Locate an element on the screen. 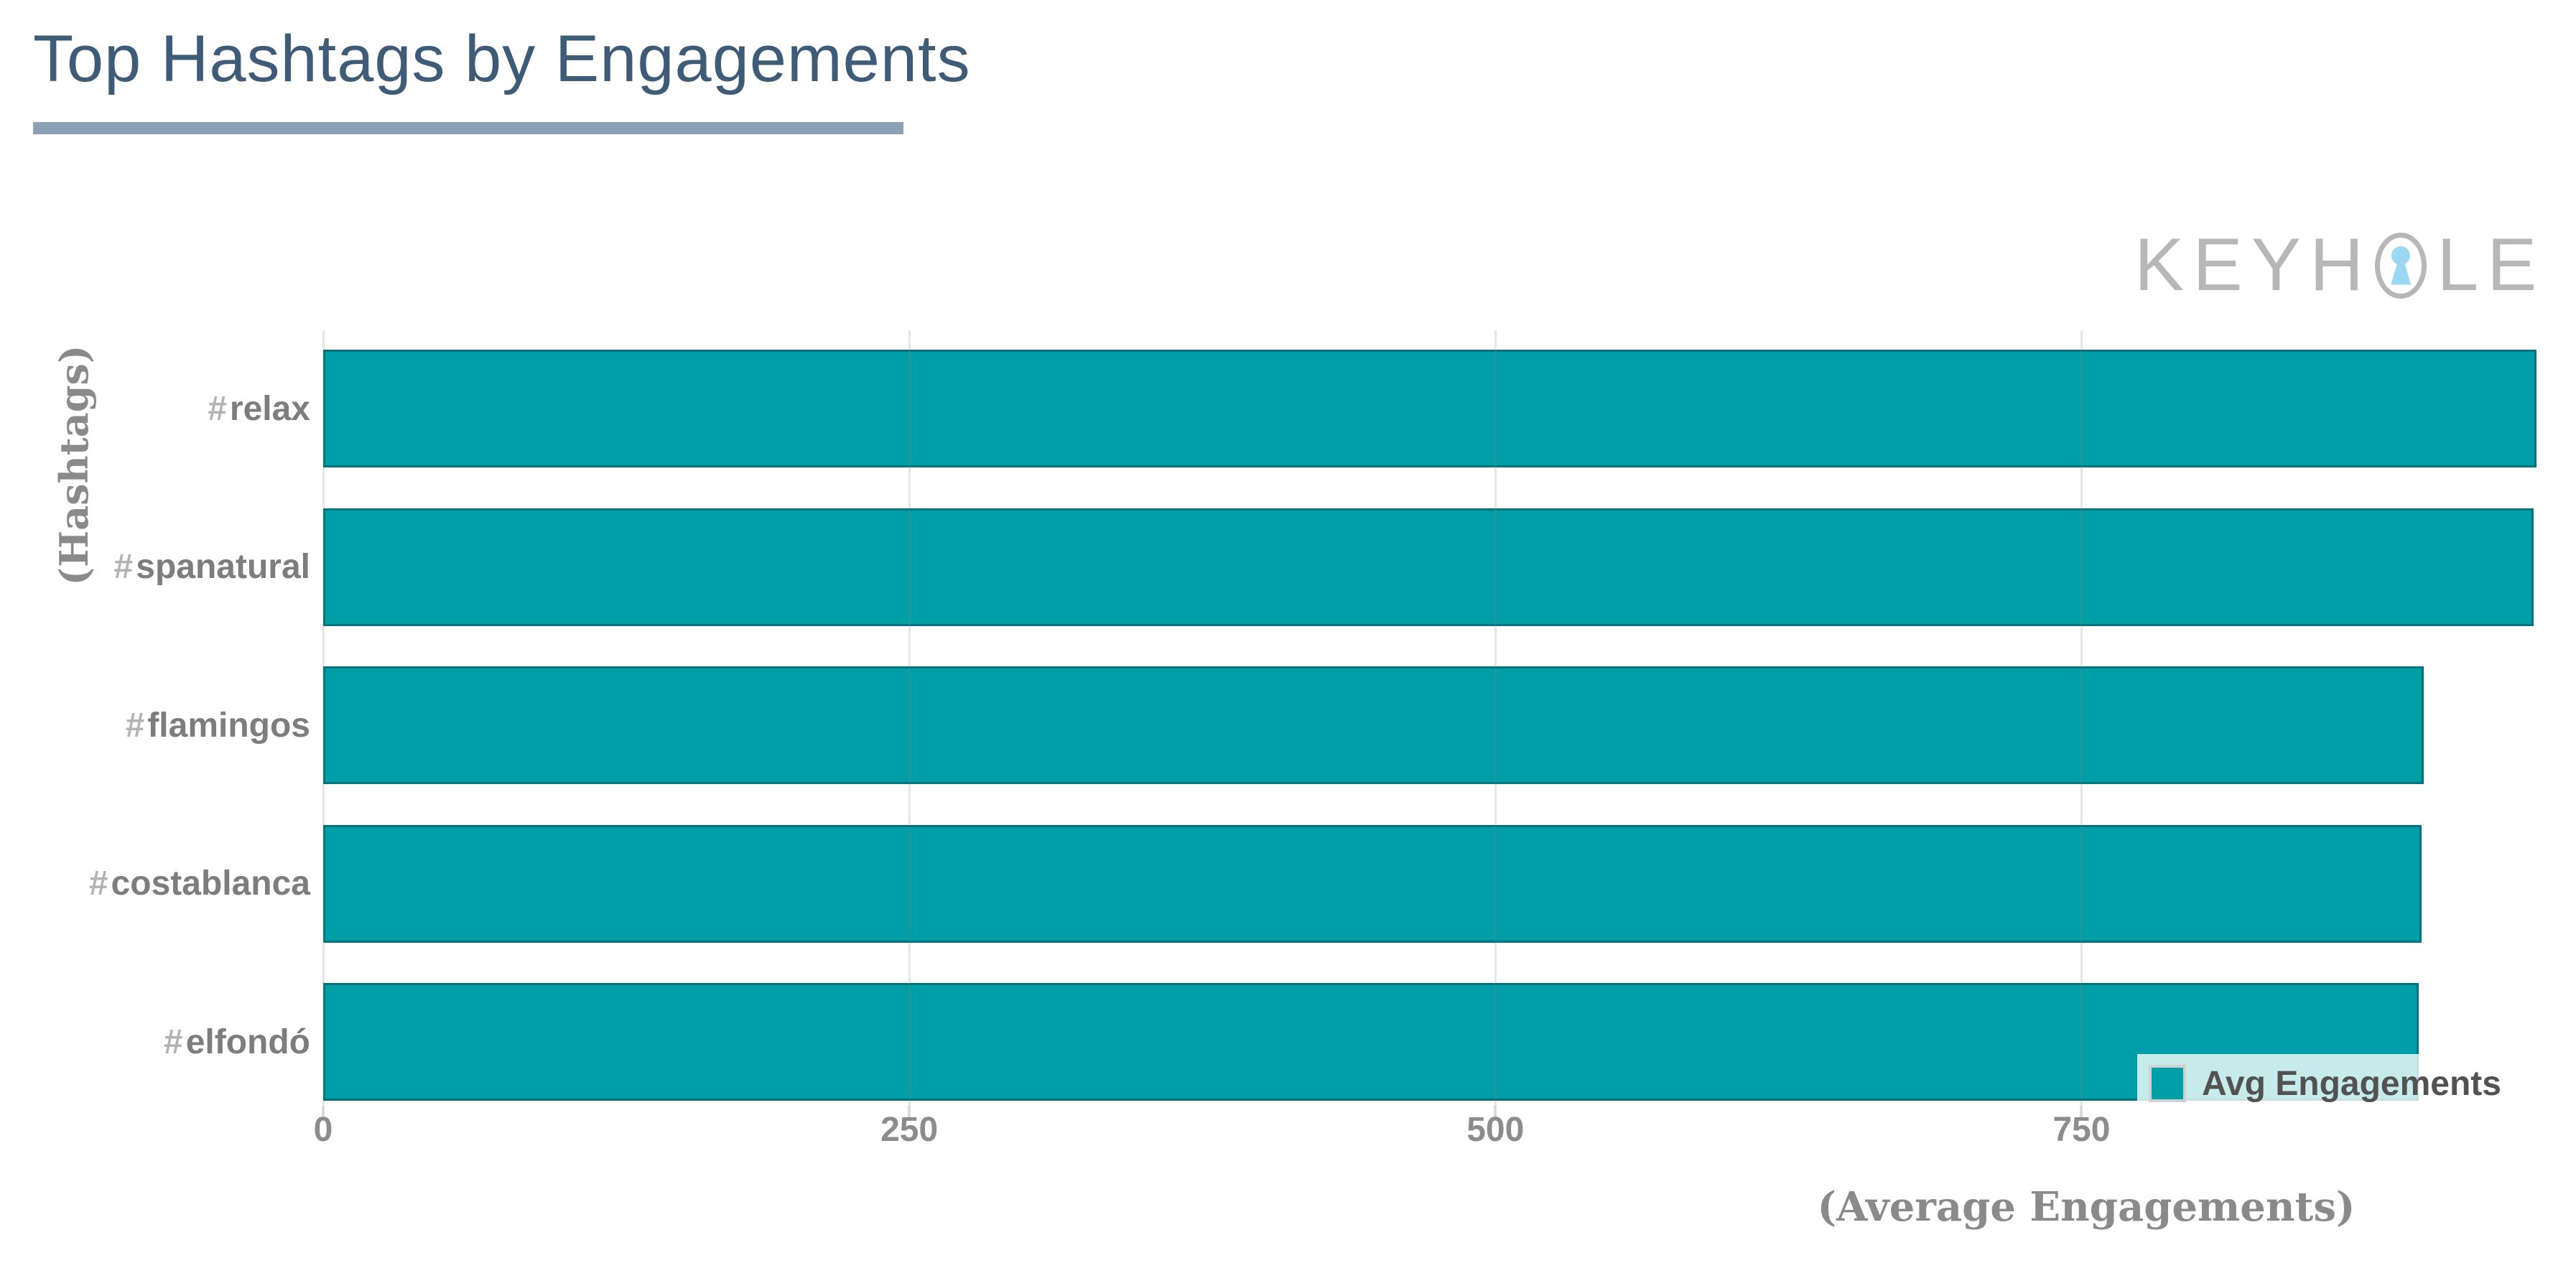  bar-label: # flamingos is located at coordinates (155, 725).